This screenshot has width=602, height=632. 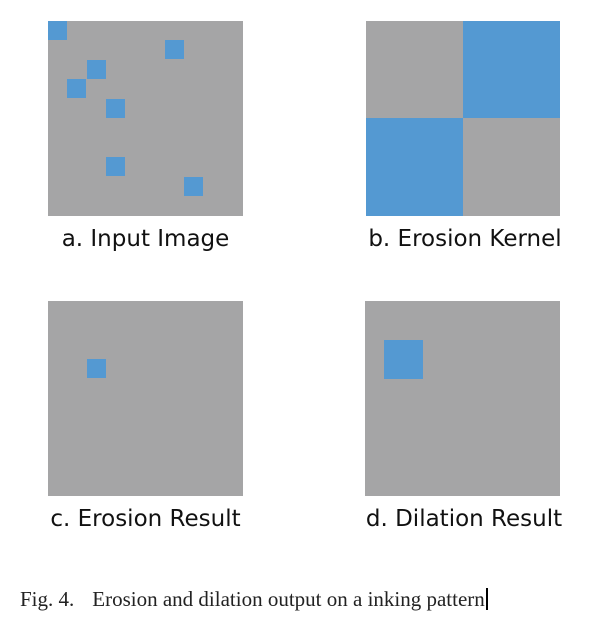 What do you see at coordinates (462, 398) in the screenshot?
I see `dilation-result-grid` at bounding box center [462, 398].